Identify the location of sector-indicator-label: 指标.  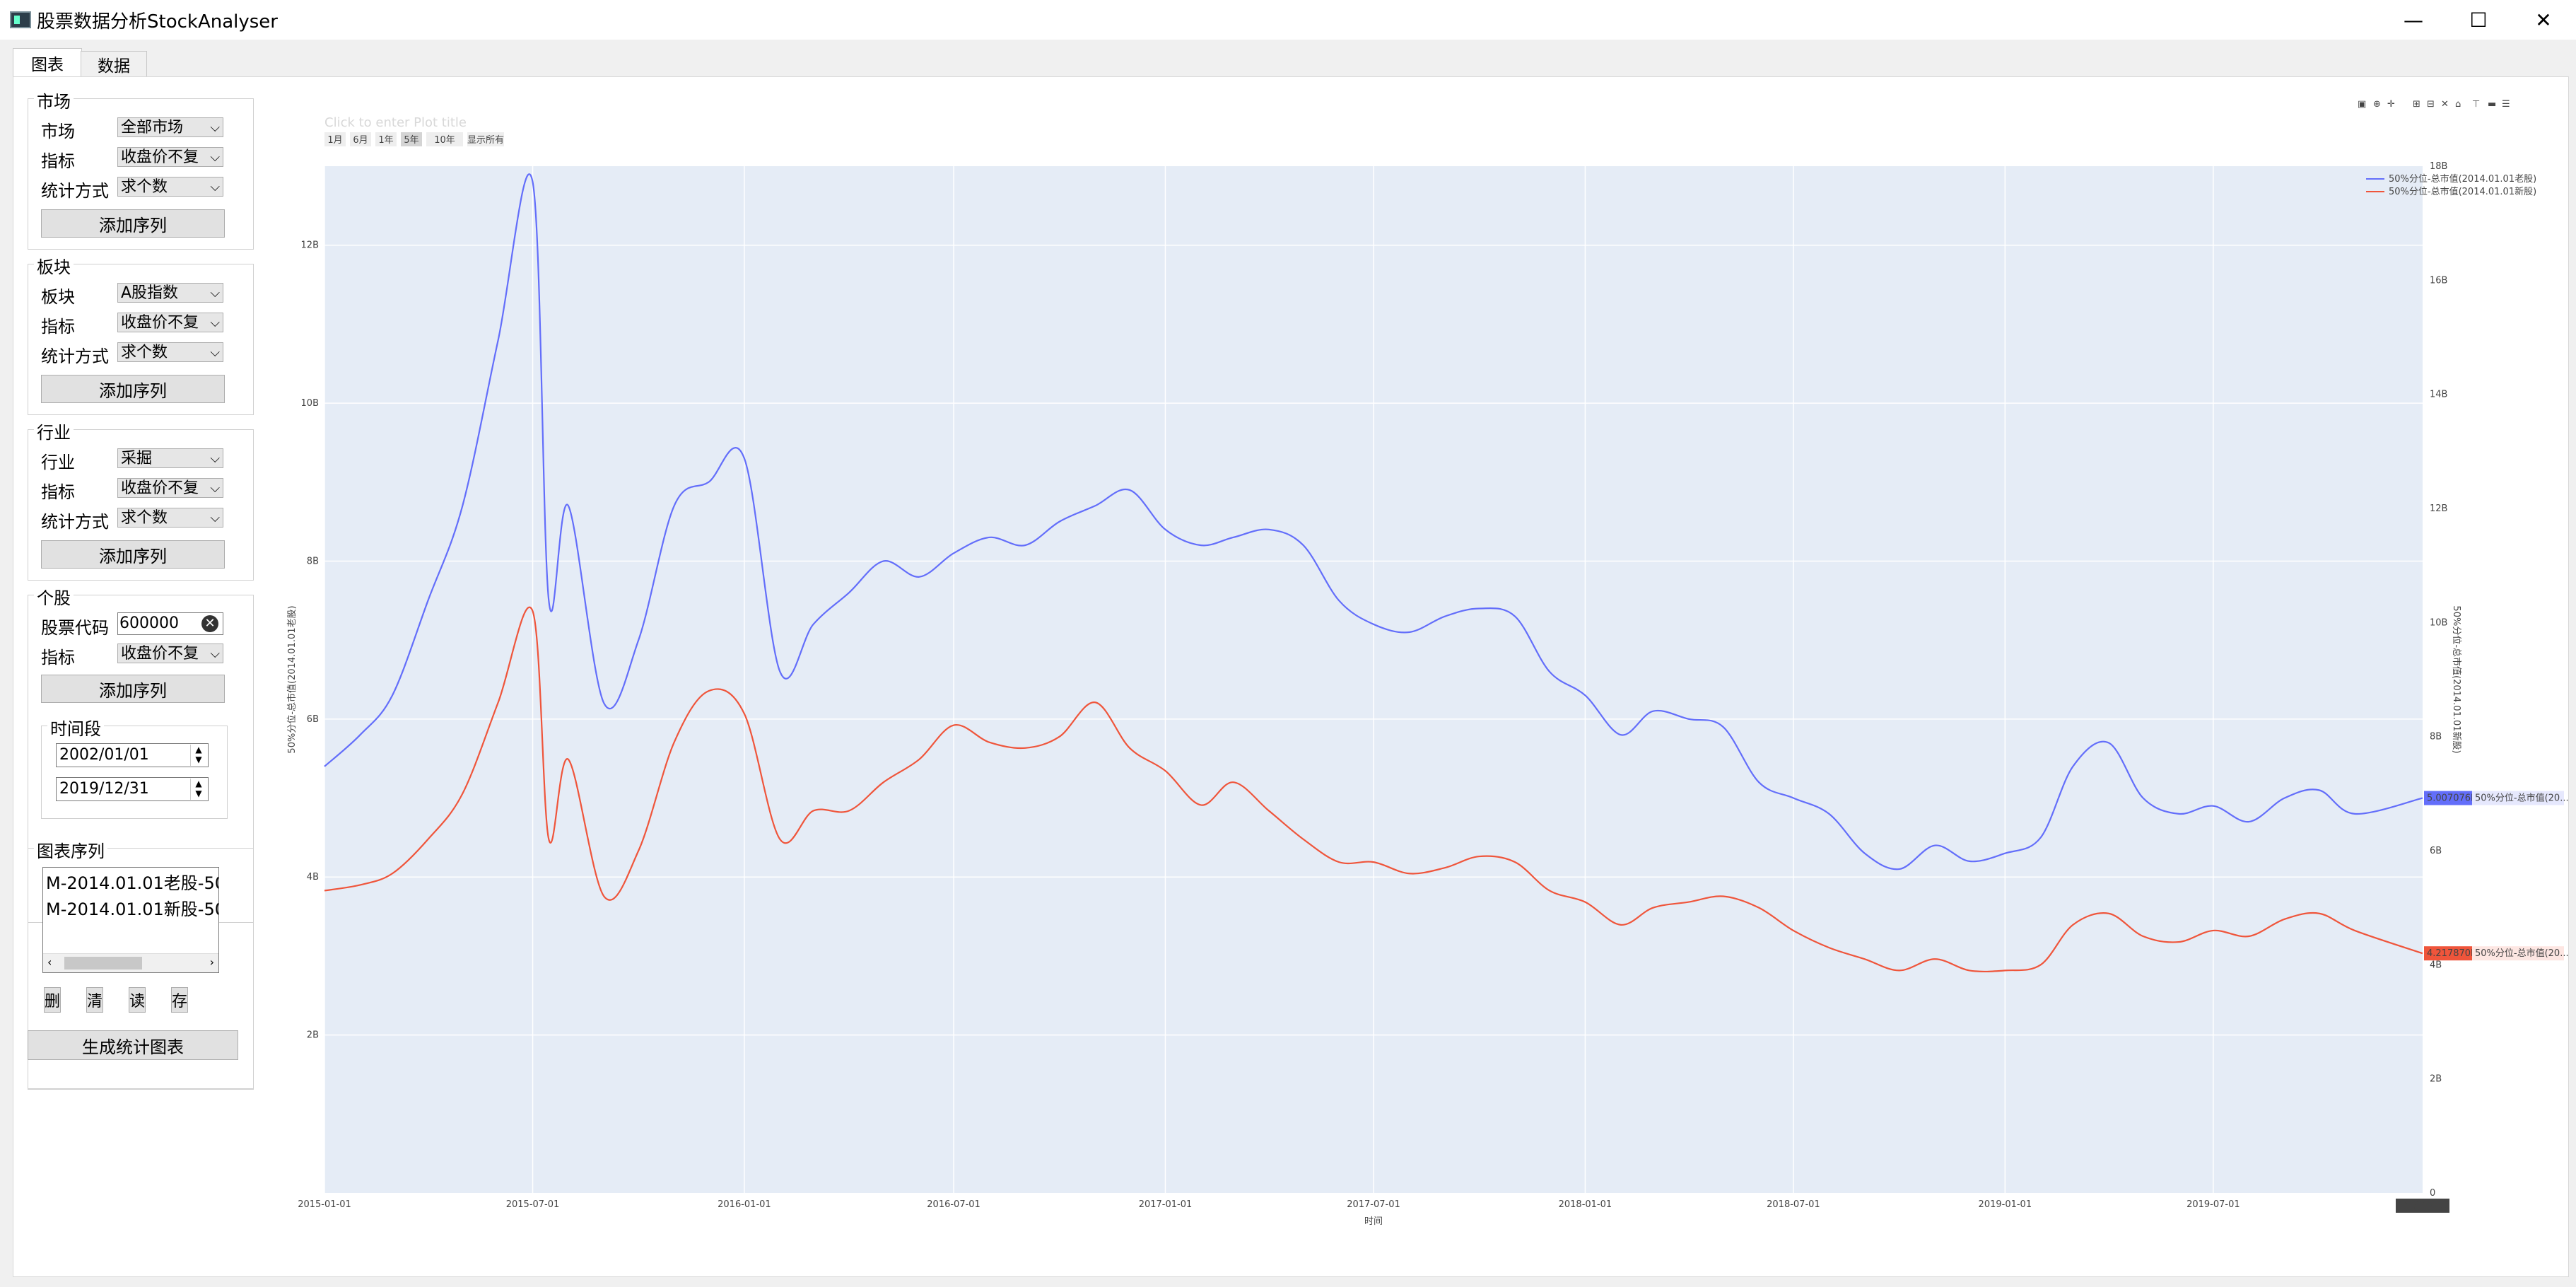
(58, 327).